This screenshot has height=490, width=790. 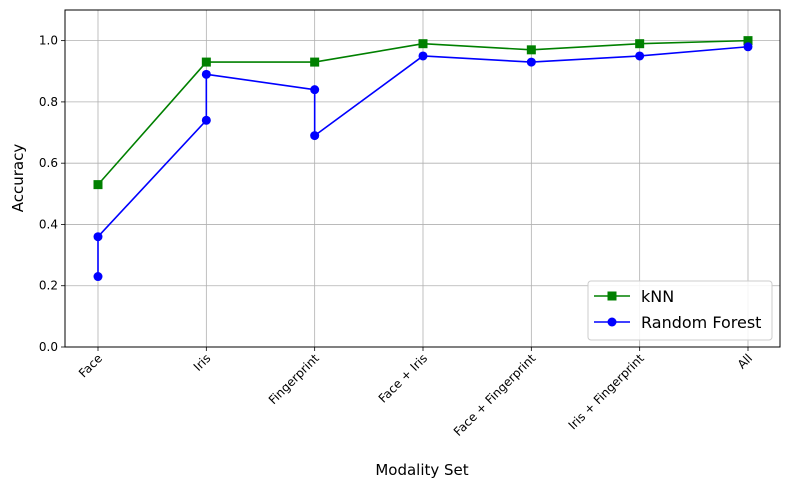 I want to click on legend-box, so click(x=680, y=310).